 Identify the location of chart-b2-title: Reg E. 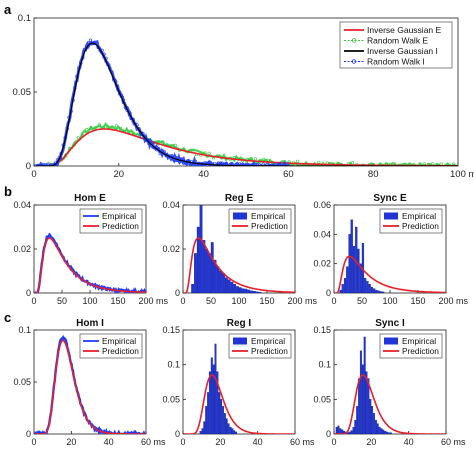
(239, 198).